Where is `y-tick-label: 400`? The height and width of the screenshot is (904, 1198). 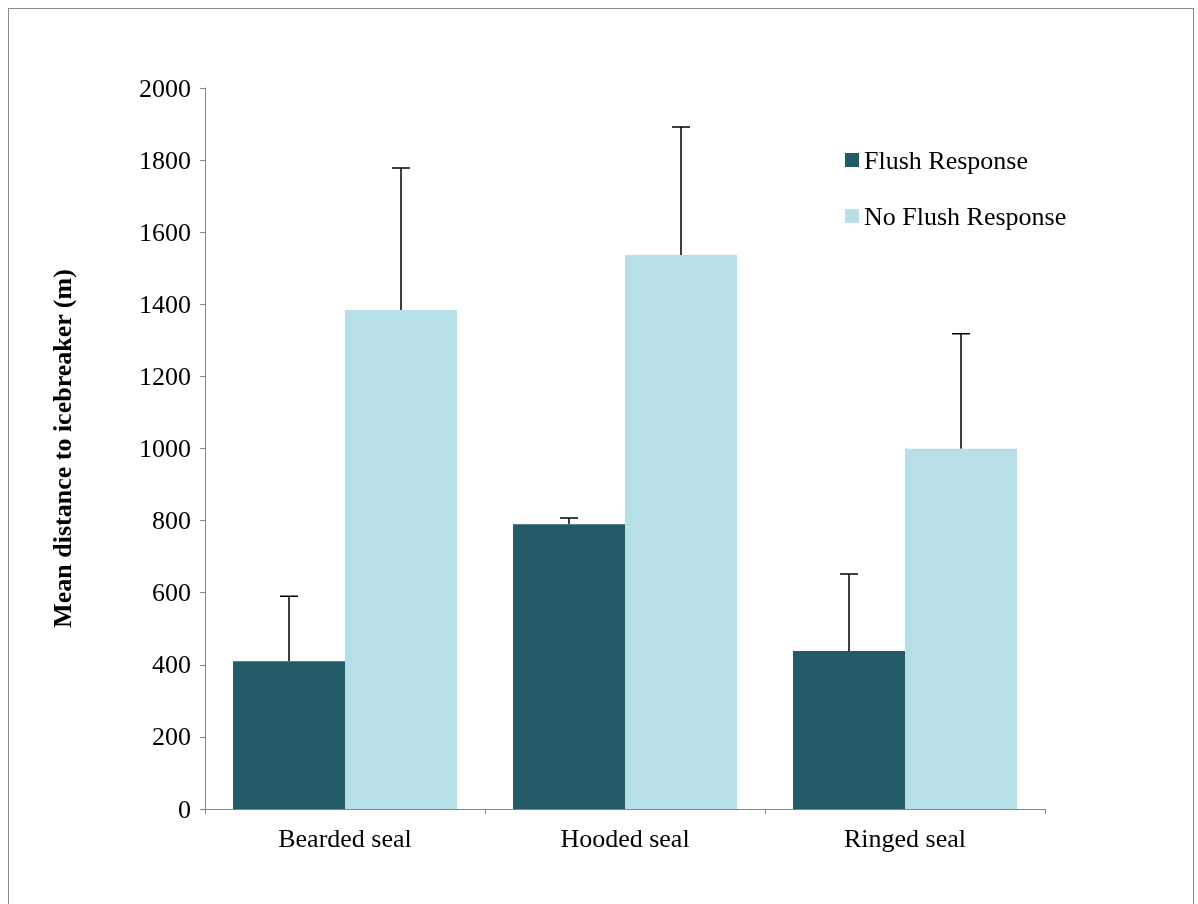
y-tick-label: 400 is located at coordinates (171, 665).